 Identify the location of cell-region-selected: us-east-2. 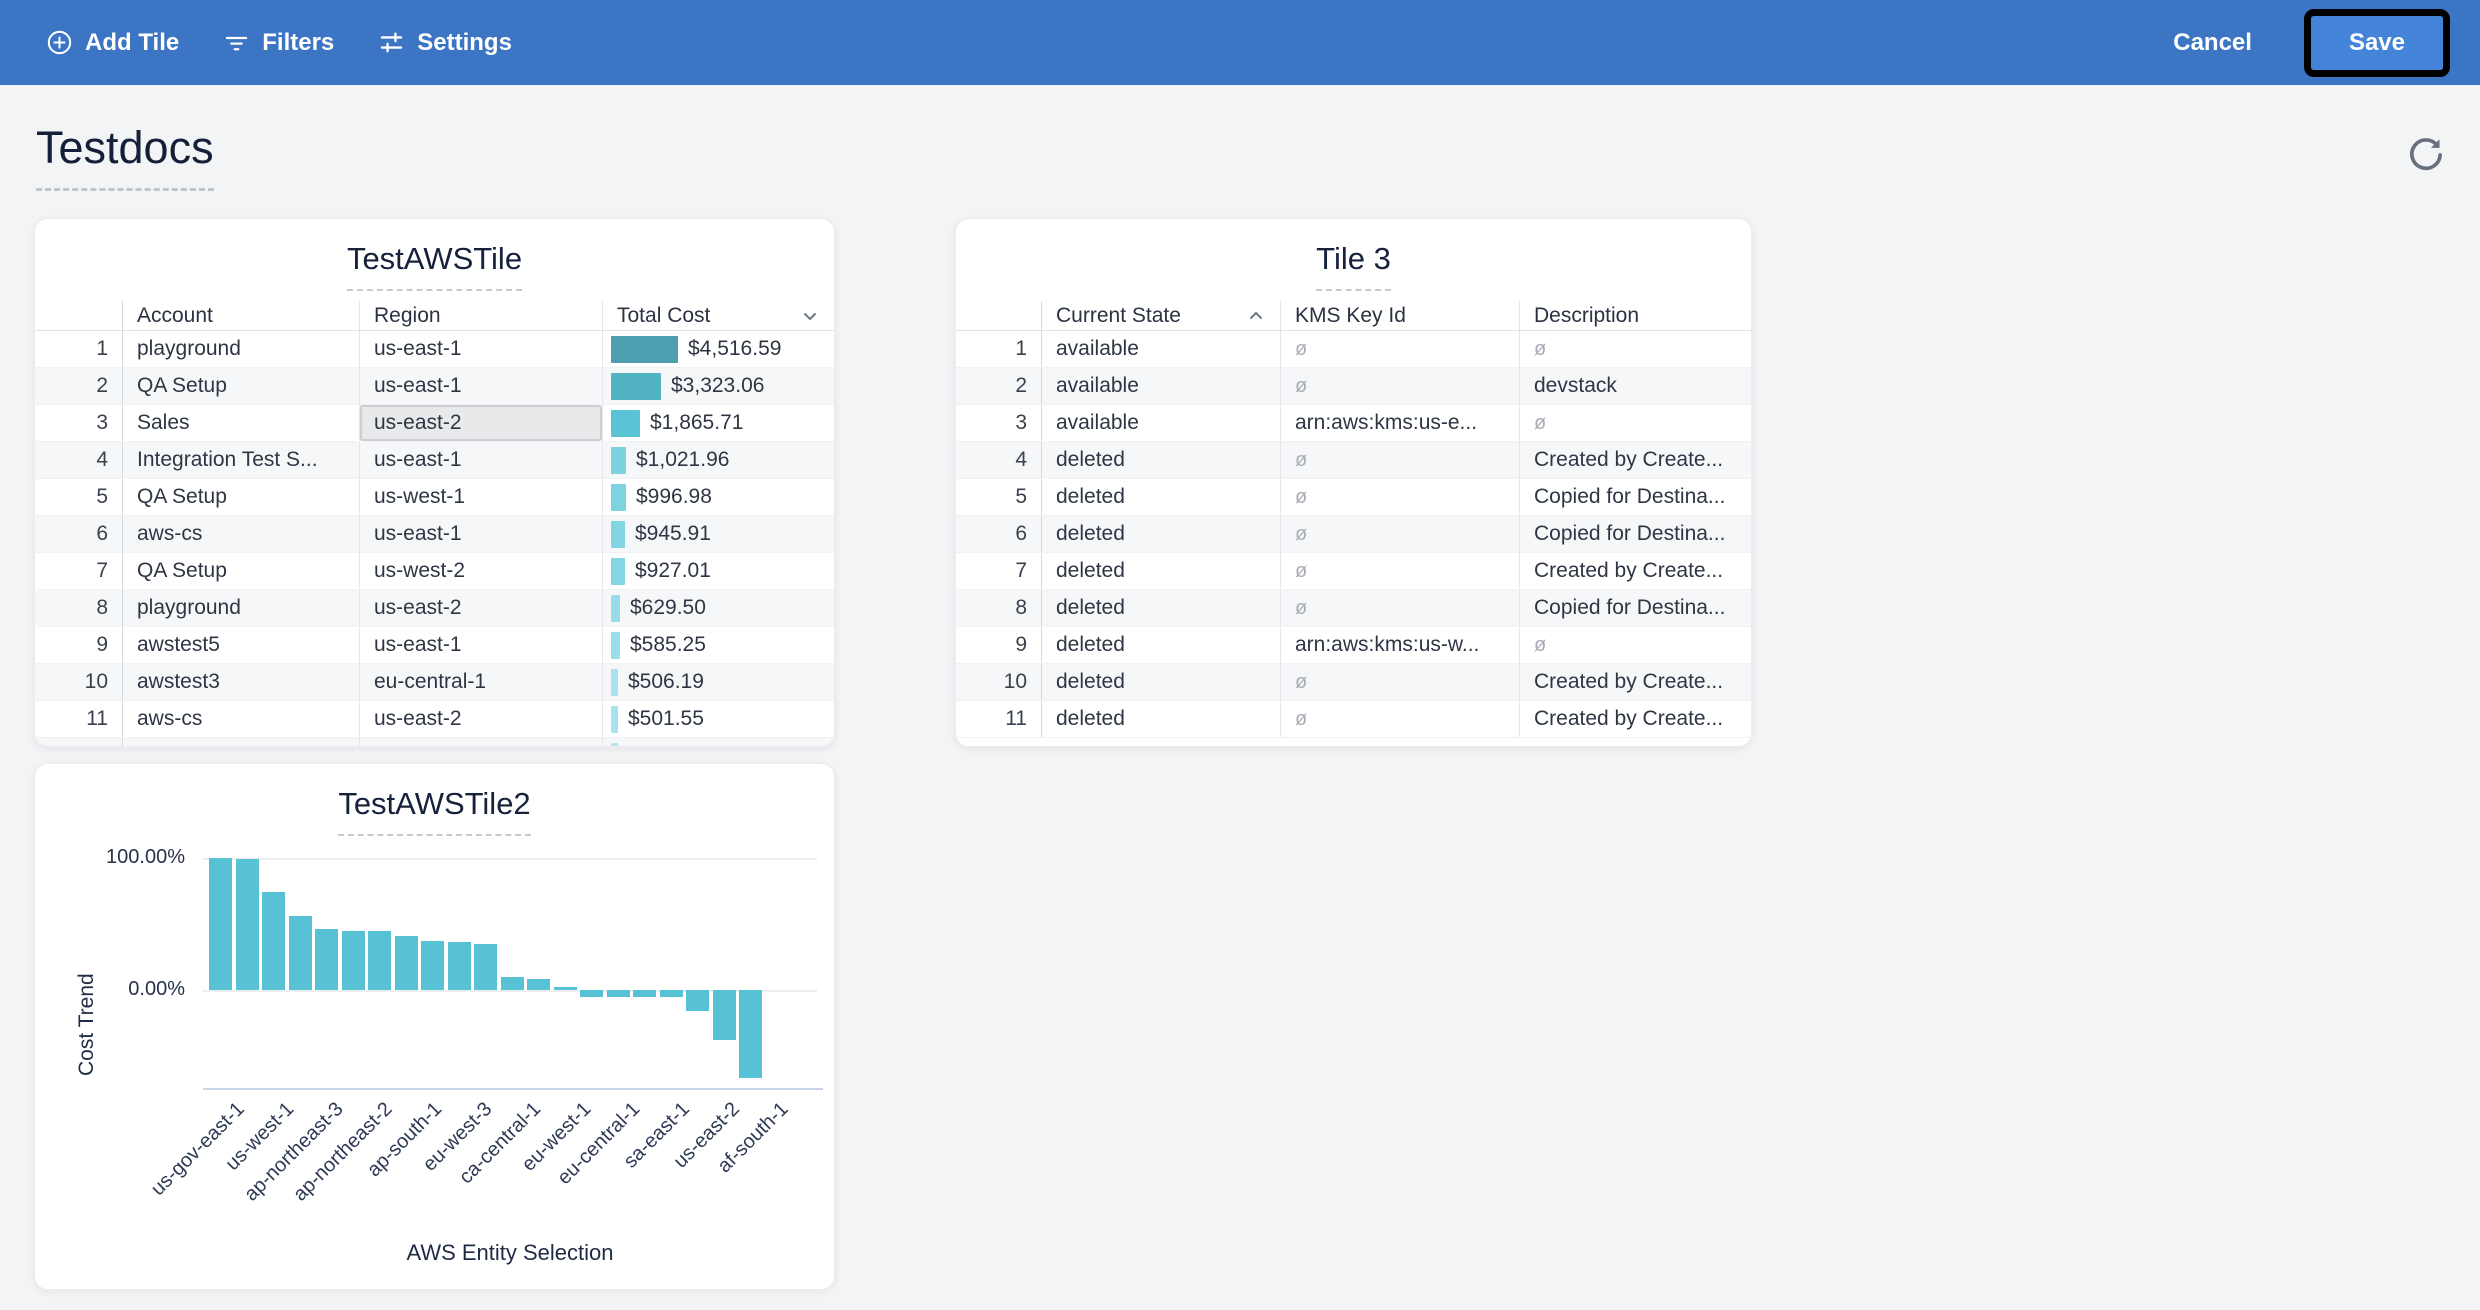
(480, 423).